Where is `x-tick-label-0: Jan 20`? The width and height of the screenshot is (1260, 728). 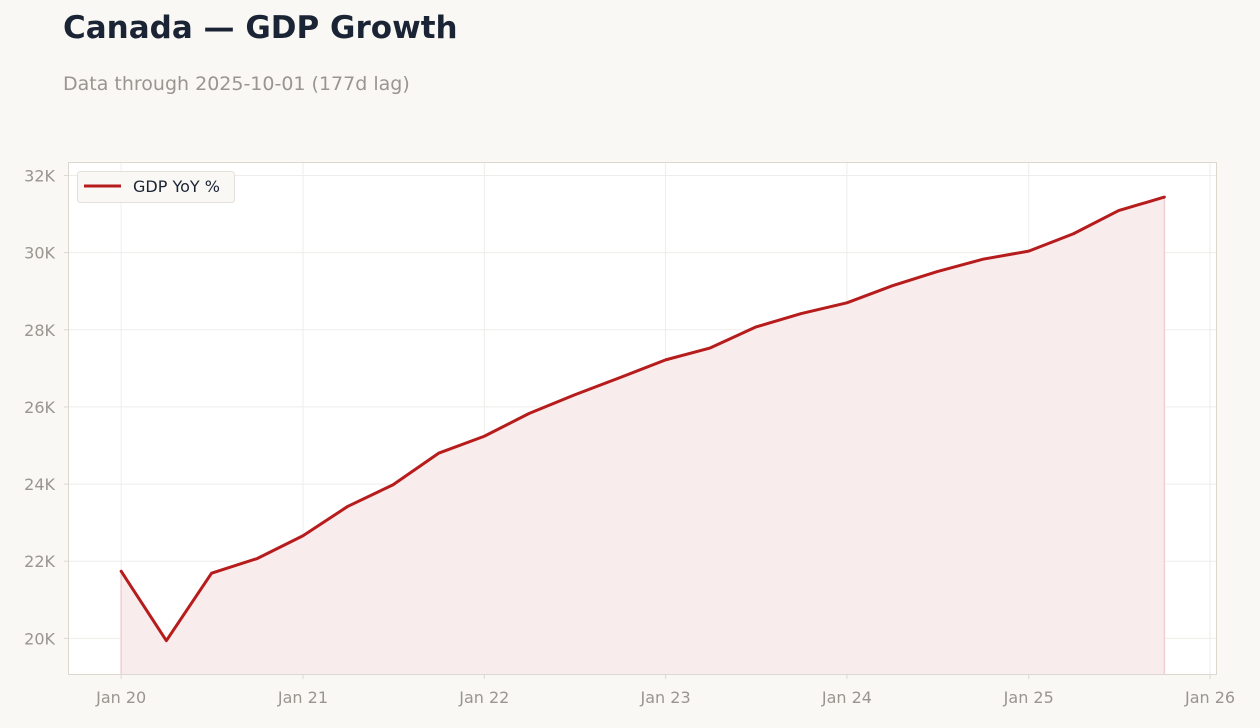 x-tick-label-0: Jan 20 is located at coordinates (120, 697).